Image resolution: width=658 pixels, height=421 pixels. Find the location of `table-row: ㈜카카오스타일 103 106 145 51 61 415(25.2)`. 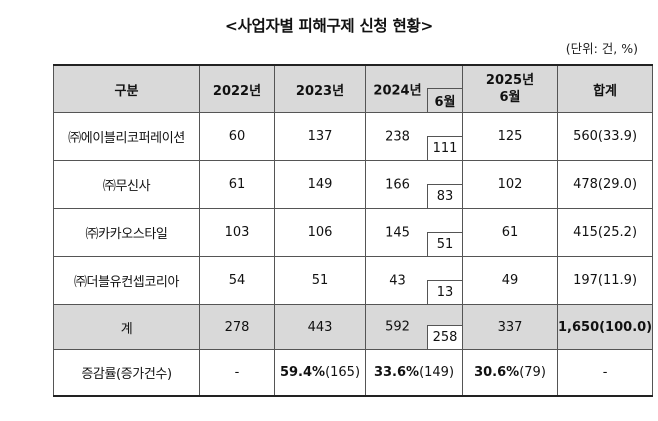

table-row: ㈜카카오스타일 103 106 145 51 61 415(25.2) is located at coordinates (353, 232).